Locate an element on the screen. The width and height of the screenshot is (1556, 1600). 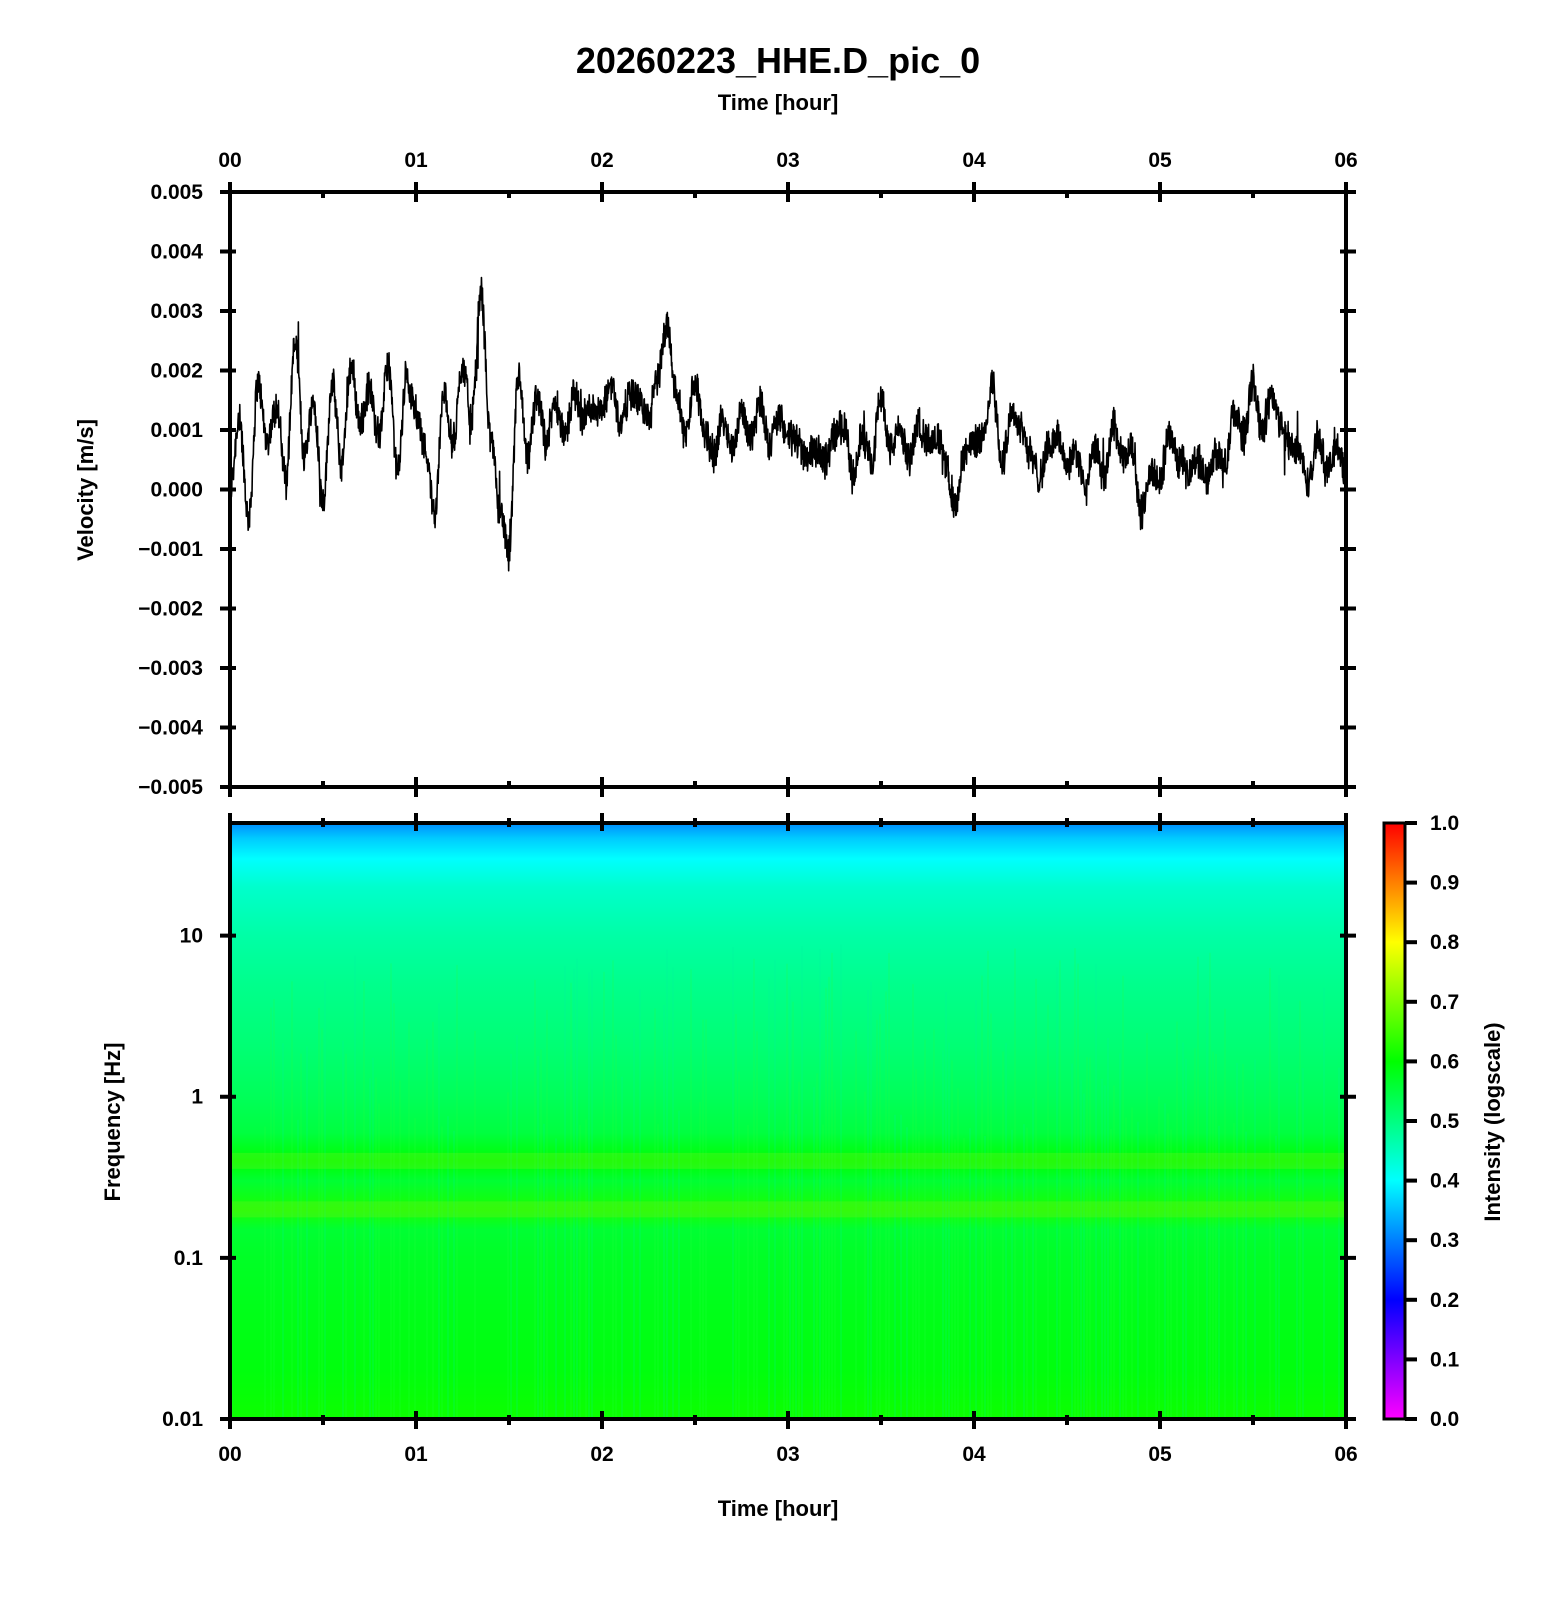
spectrogram-x-tick-label: 04 is located at coordinates (974, 1454).